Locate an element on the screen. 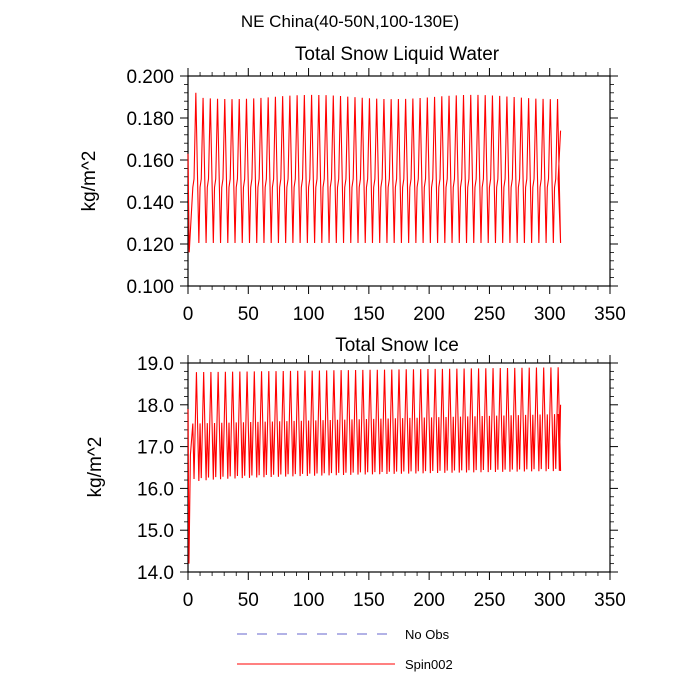  legend: No Obs Spin002 is located at coordinates (345, 649).